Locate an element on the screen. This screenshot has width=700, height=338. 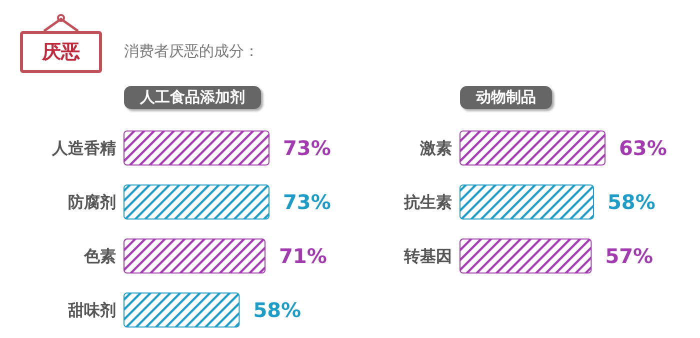
y-tick-label: 色素 is located at coordinates (99, 256).